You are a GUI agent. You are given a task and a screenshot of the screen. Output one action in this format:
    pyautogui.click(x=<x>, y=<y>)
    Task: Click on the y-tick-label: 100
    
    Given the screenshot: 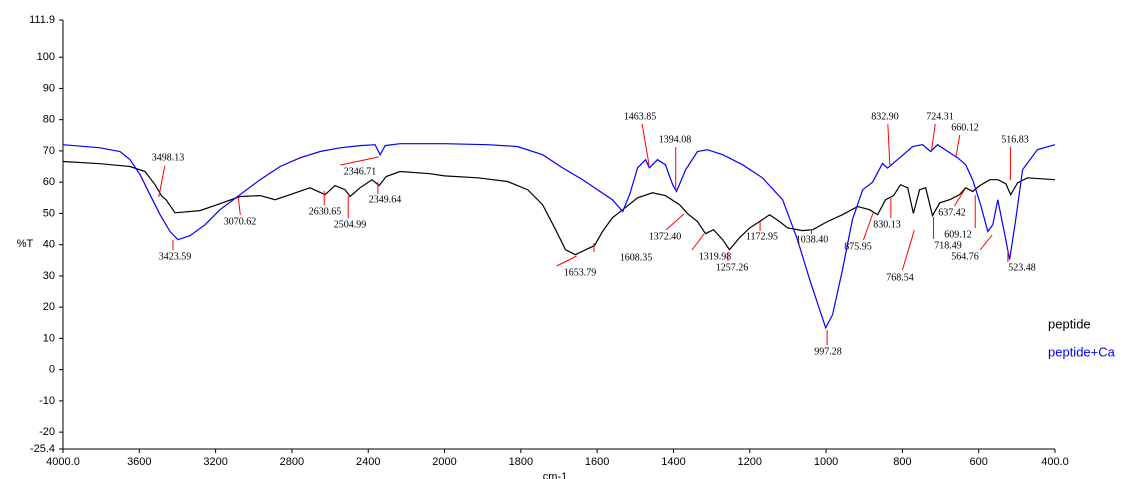 What is the action you would take?
    pyautogui.click(x=46, y=57)
    